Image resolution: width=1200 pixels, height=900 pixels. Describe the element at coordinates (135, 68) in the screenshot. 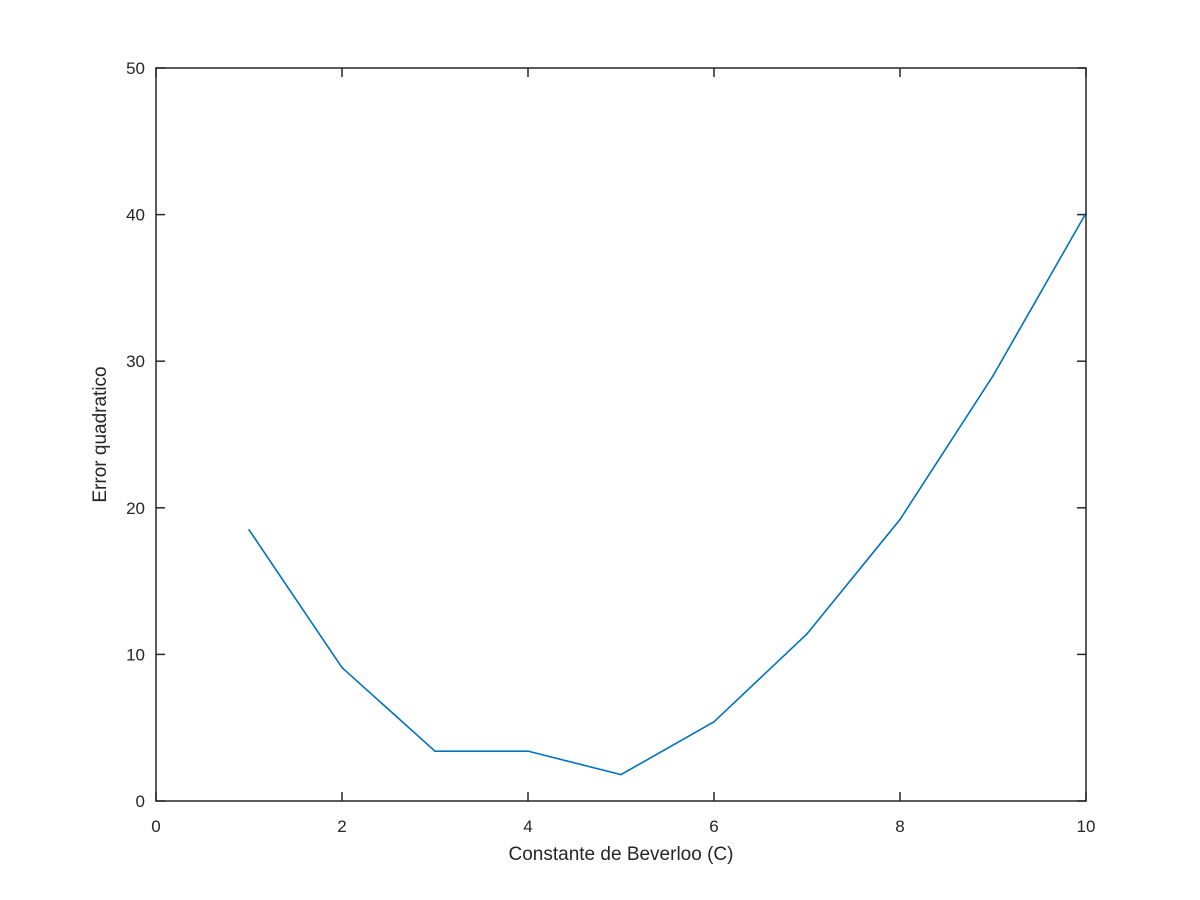

I see `y-tick-label: 50` at that location.